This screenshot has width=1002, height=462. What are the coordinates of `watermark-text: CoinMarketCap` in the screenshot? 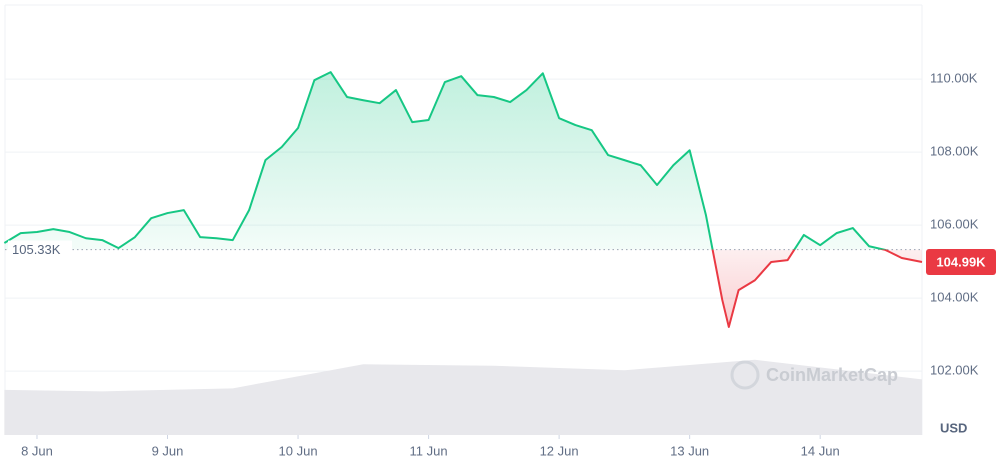 It's located at (832, 375).